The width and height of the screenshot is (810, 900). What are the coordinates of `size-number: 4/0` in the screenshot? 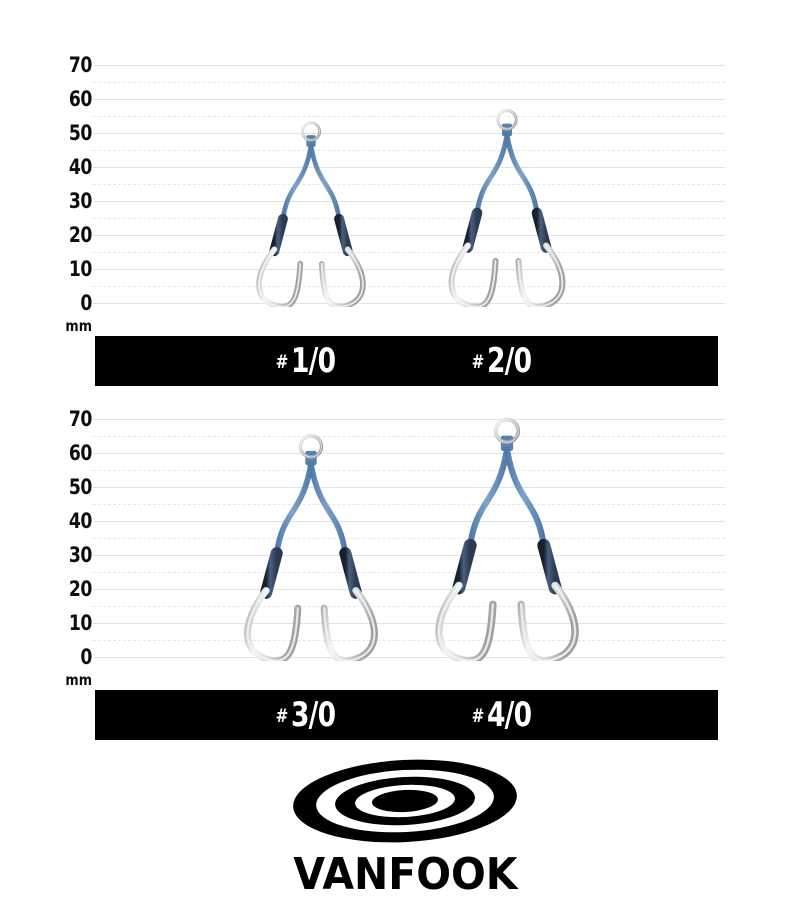 It's located at (509, 715).